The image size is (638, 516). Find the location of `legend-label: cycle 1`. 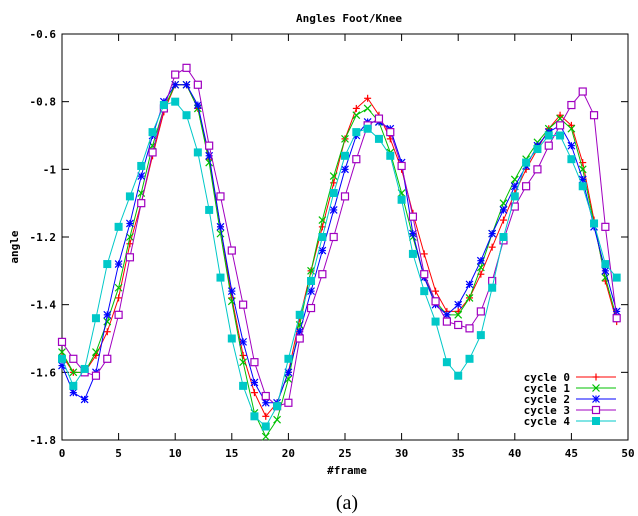

legend-label: cycle 1 is located at coordinates (547, 388).